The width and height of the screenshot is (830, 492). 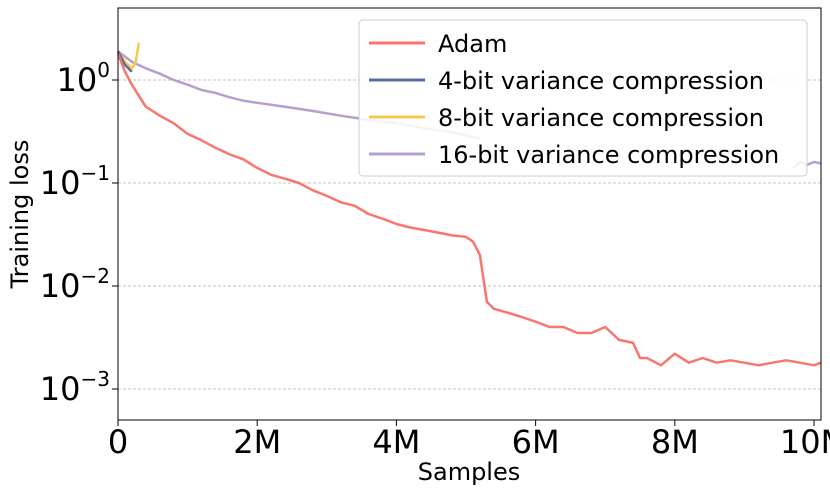 What do you see at coordinates (675, 442) in the screenshot?
I see `x-tick-label: 8M` at bounding box center [675, 442].